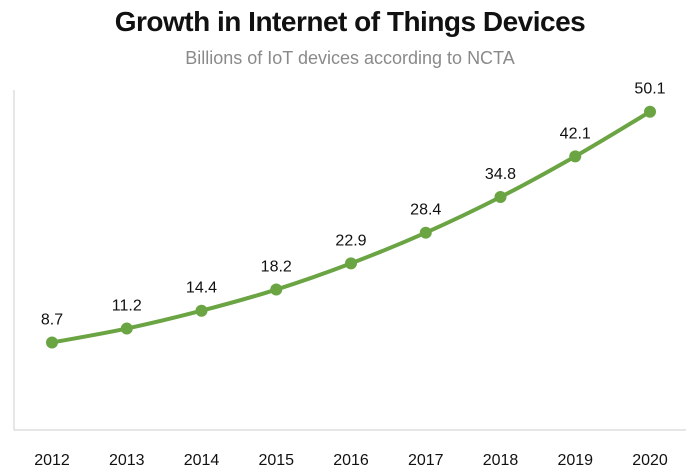 This screenshot has width=700, height=474. I want to click on data-label-2017: 28.4, so click(425, 210).